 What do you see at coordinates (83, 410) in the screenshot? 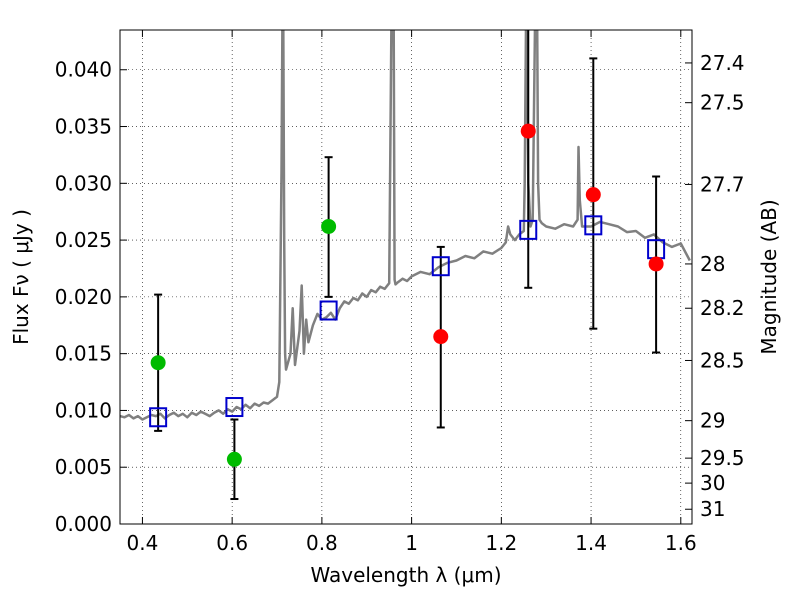
I see `y-tick-label: 0.010` at bounding box center [83, 410].